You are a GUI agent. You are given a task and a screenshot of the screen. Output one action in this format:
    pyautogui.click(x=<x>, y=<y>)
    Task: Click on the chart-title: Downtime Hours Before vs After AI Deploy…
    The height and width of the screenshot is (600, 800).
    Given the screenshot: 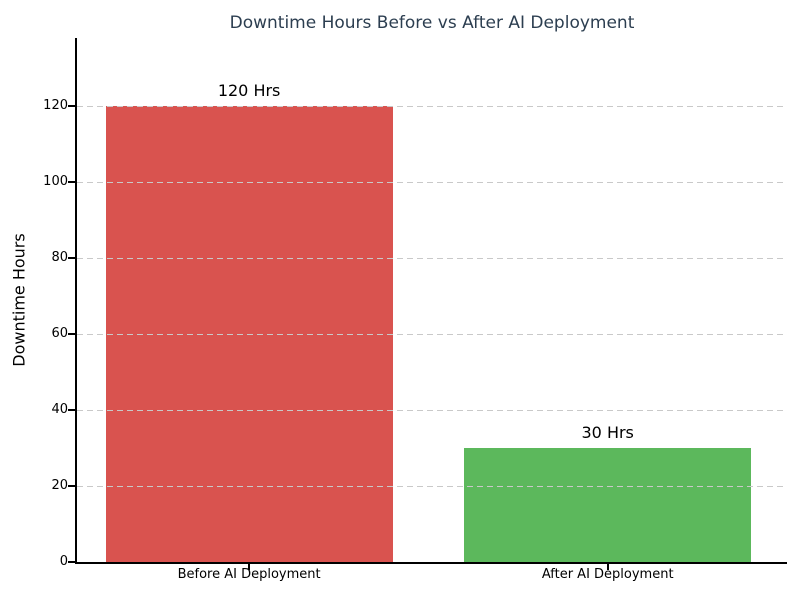 What is the action you would take?
    pyautogui.click(x=432, y=23)
    